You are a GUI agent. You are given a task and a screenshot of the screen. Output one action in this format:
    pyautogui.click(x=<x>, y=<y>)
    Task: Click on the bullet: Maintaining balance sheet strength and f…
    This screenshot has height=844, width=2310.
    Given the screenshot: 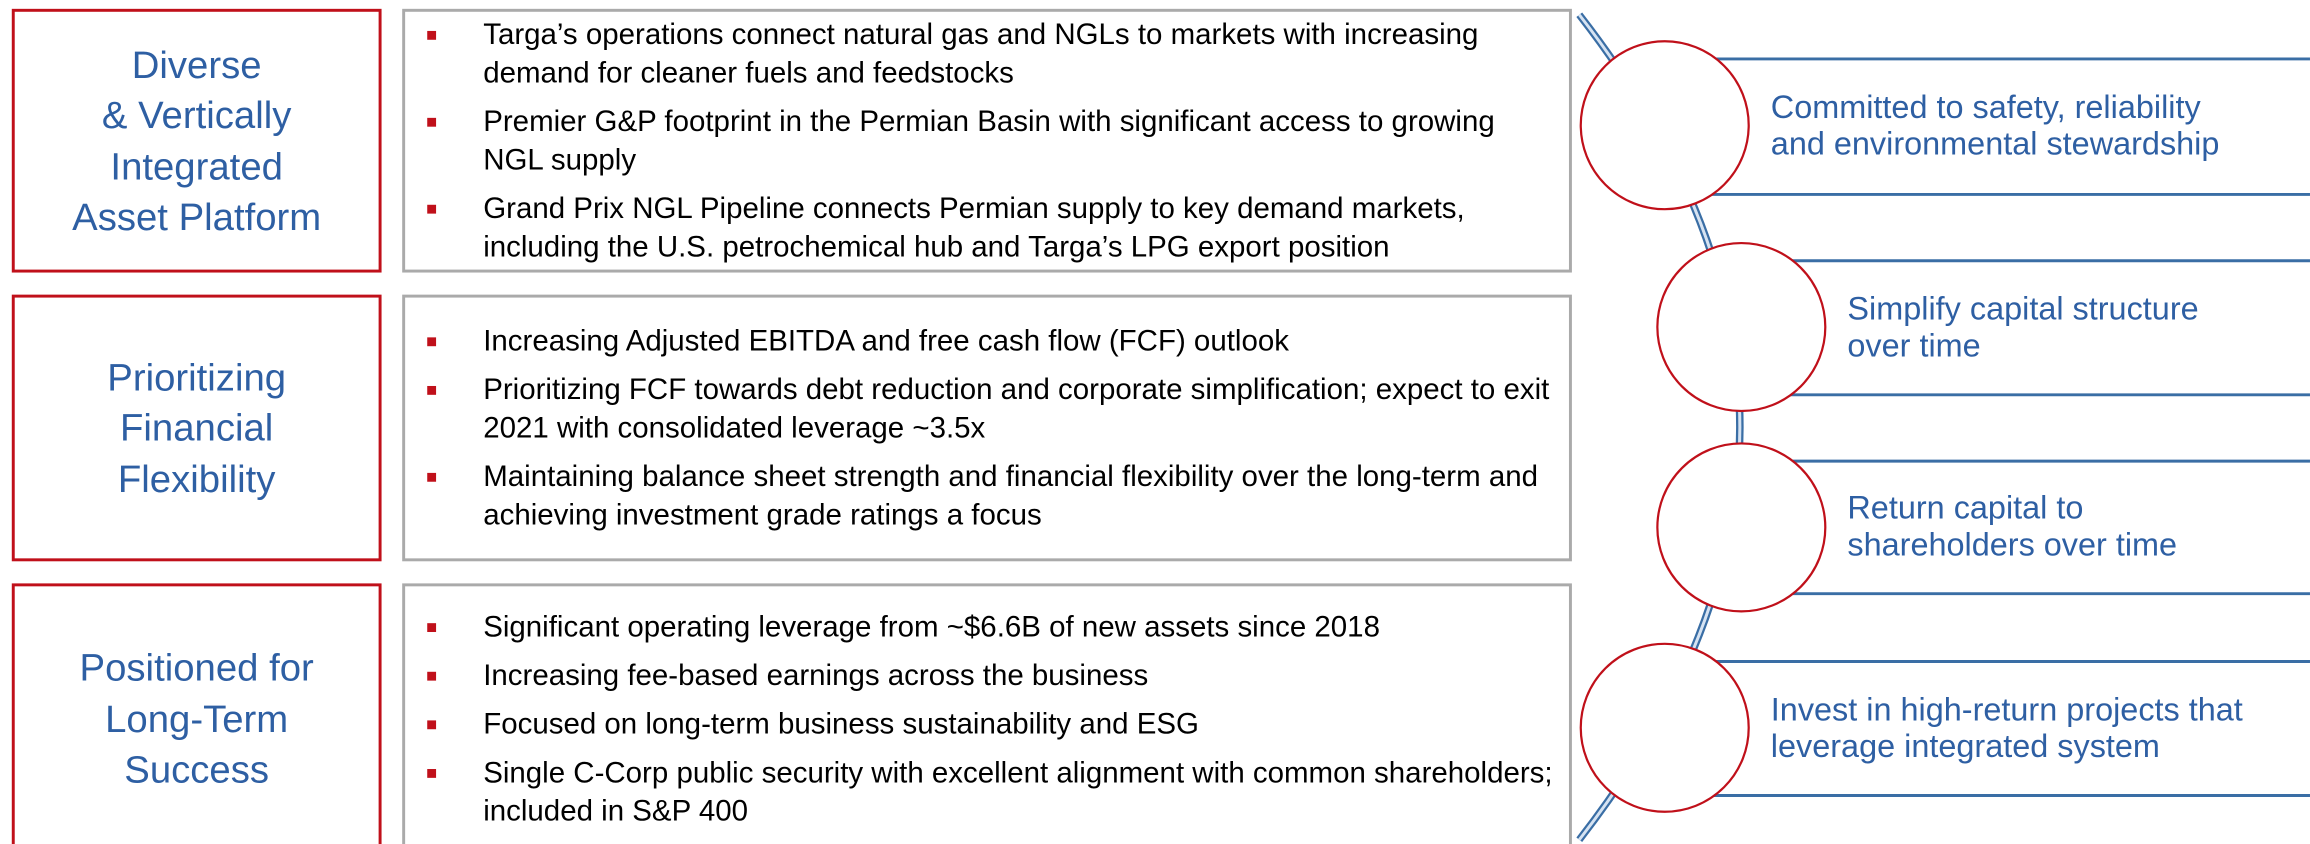 What is the action you would take?
    pyautogui.click(x=990, y=495)
    